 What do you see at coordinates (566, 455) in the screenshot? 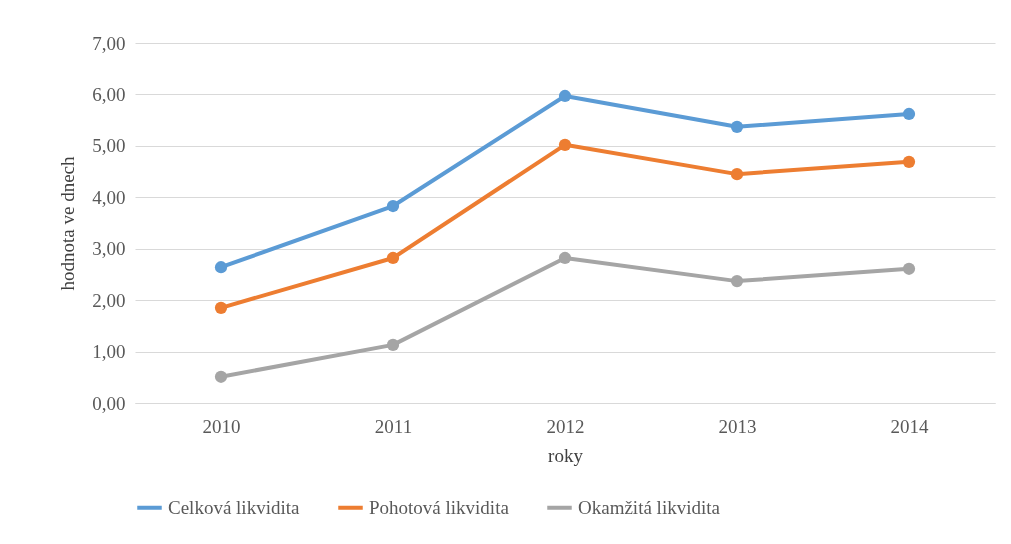
I see `x-axis-title: roky` at bounding box center [566, 455].